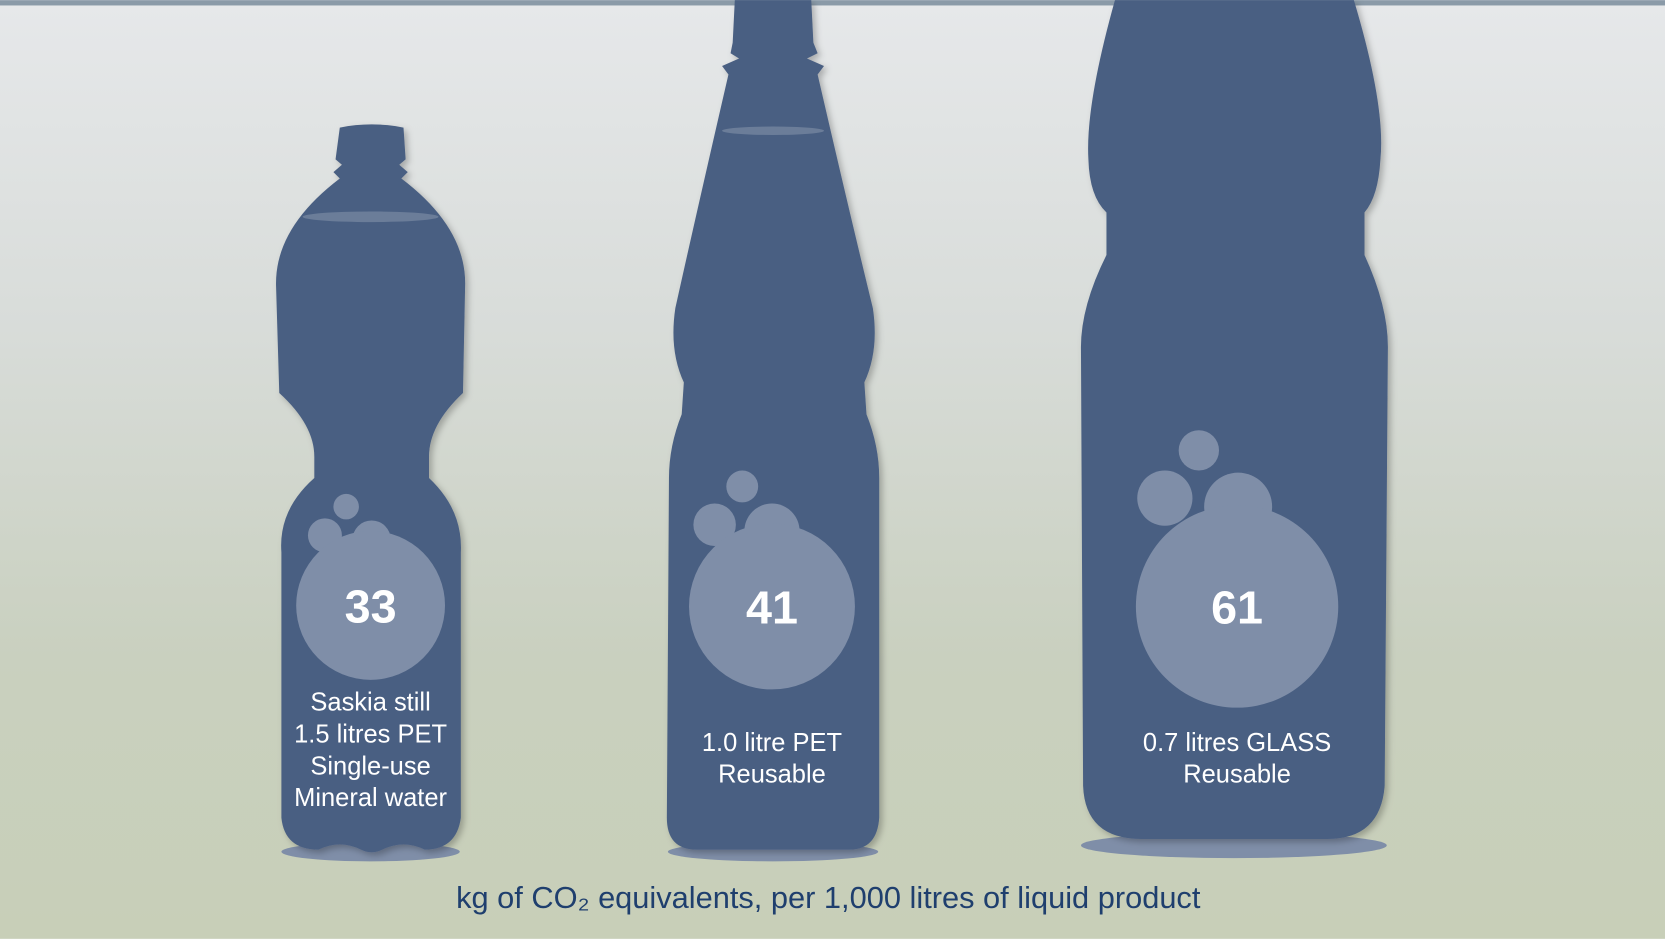 The height and width of the screenshot is (939, 1665). I want to click on label-line: 0.7 litres GLASS, so click(1237, 743).